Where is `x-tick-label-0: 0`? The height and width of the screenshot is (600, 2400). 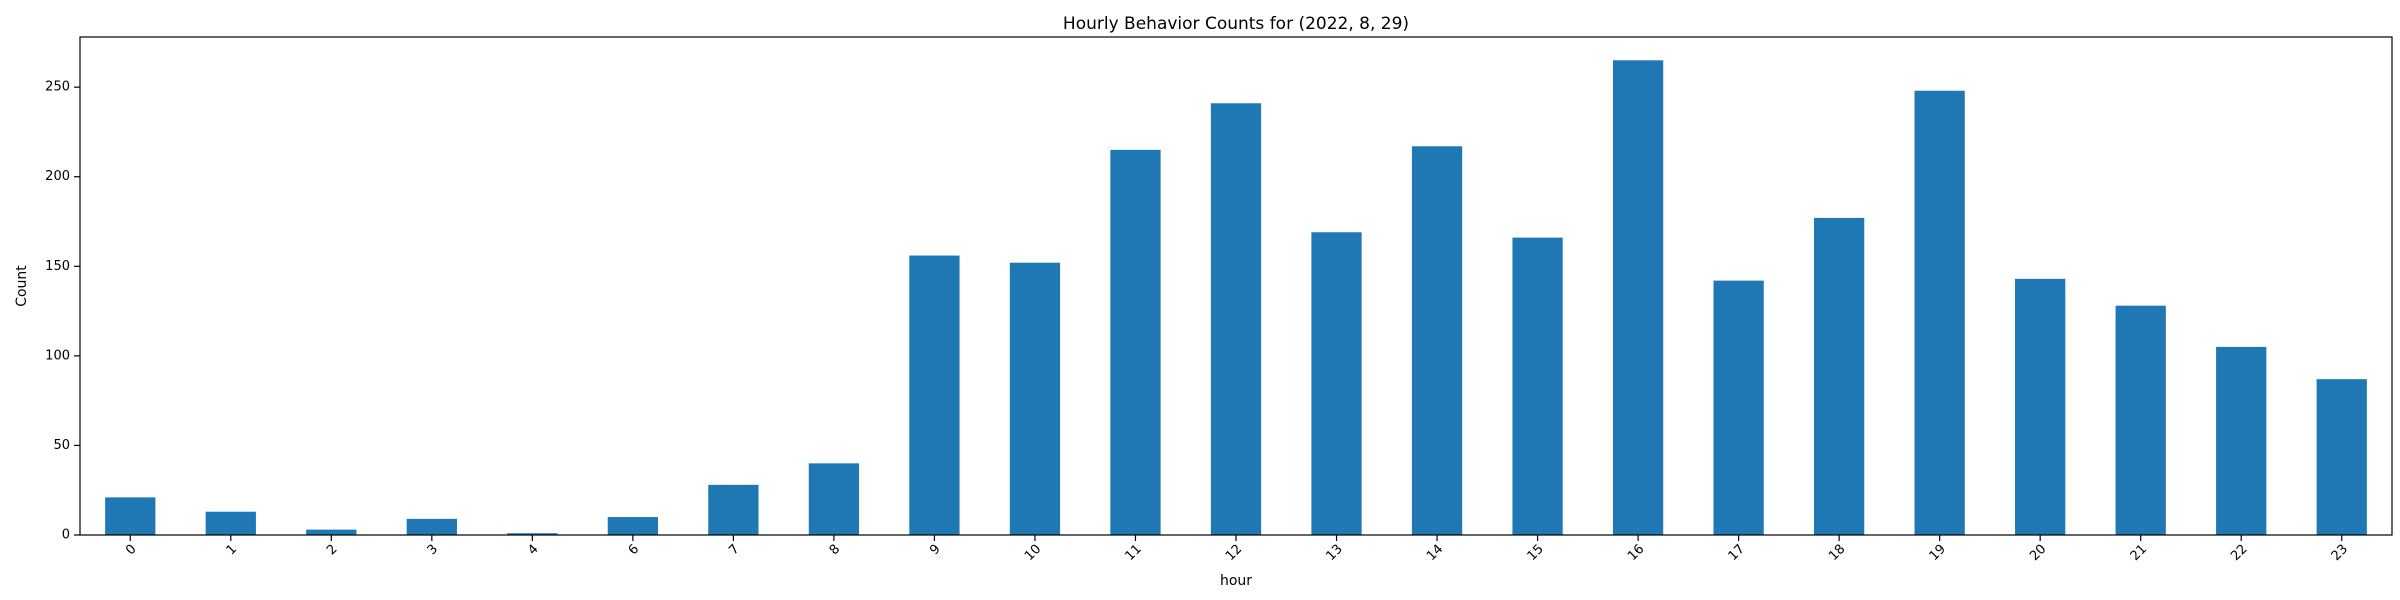 x-tick-label-0: 0 is located at coordinates (131, 550).